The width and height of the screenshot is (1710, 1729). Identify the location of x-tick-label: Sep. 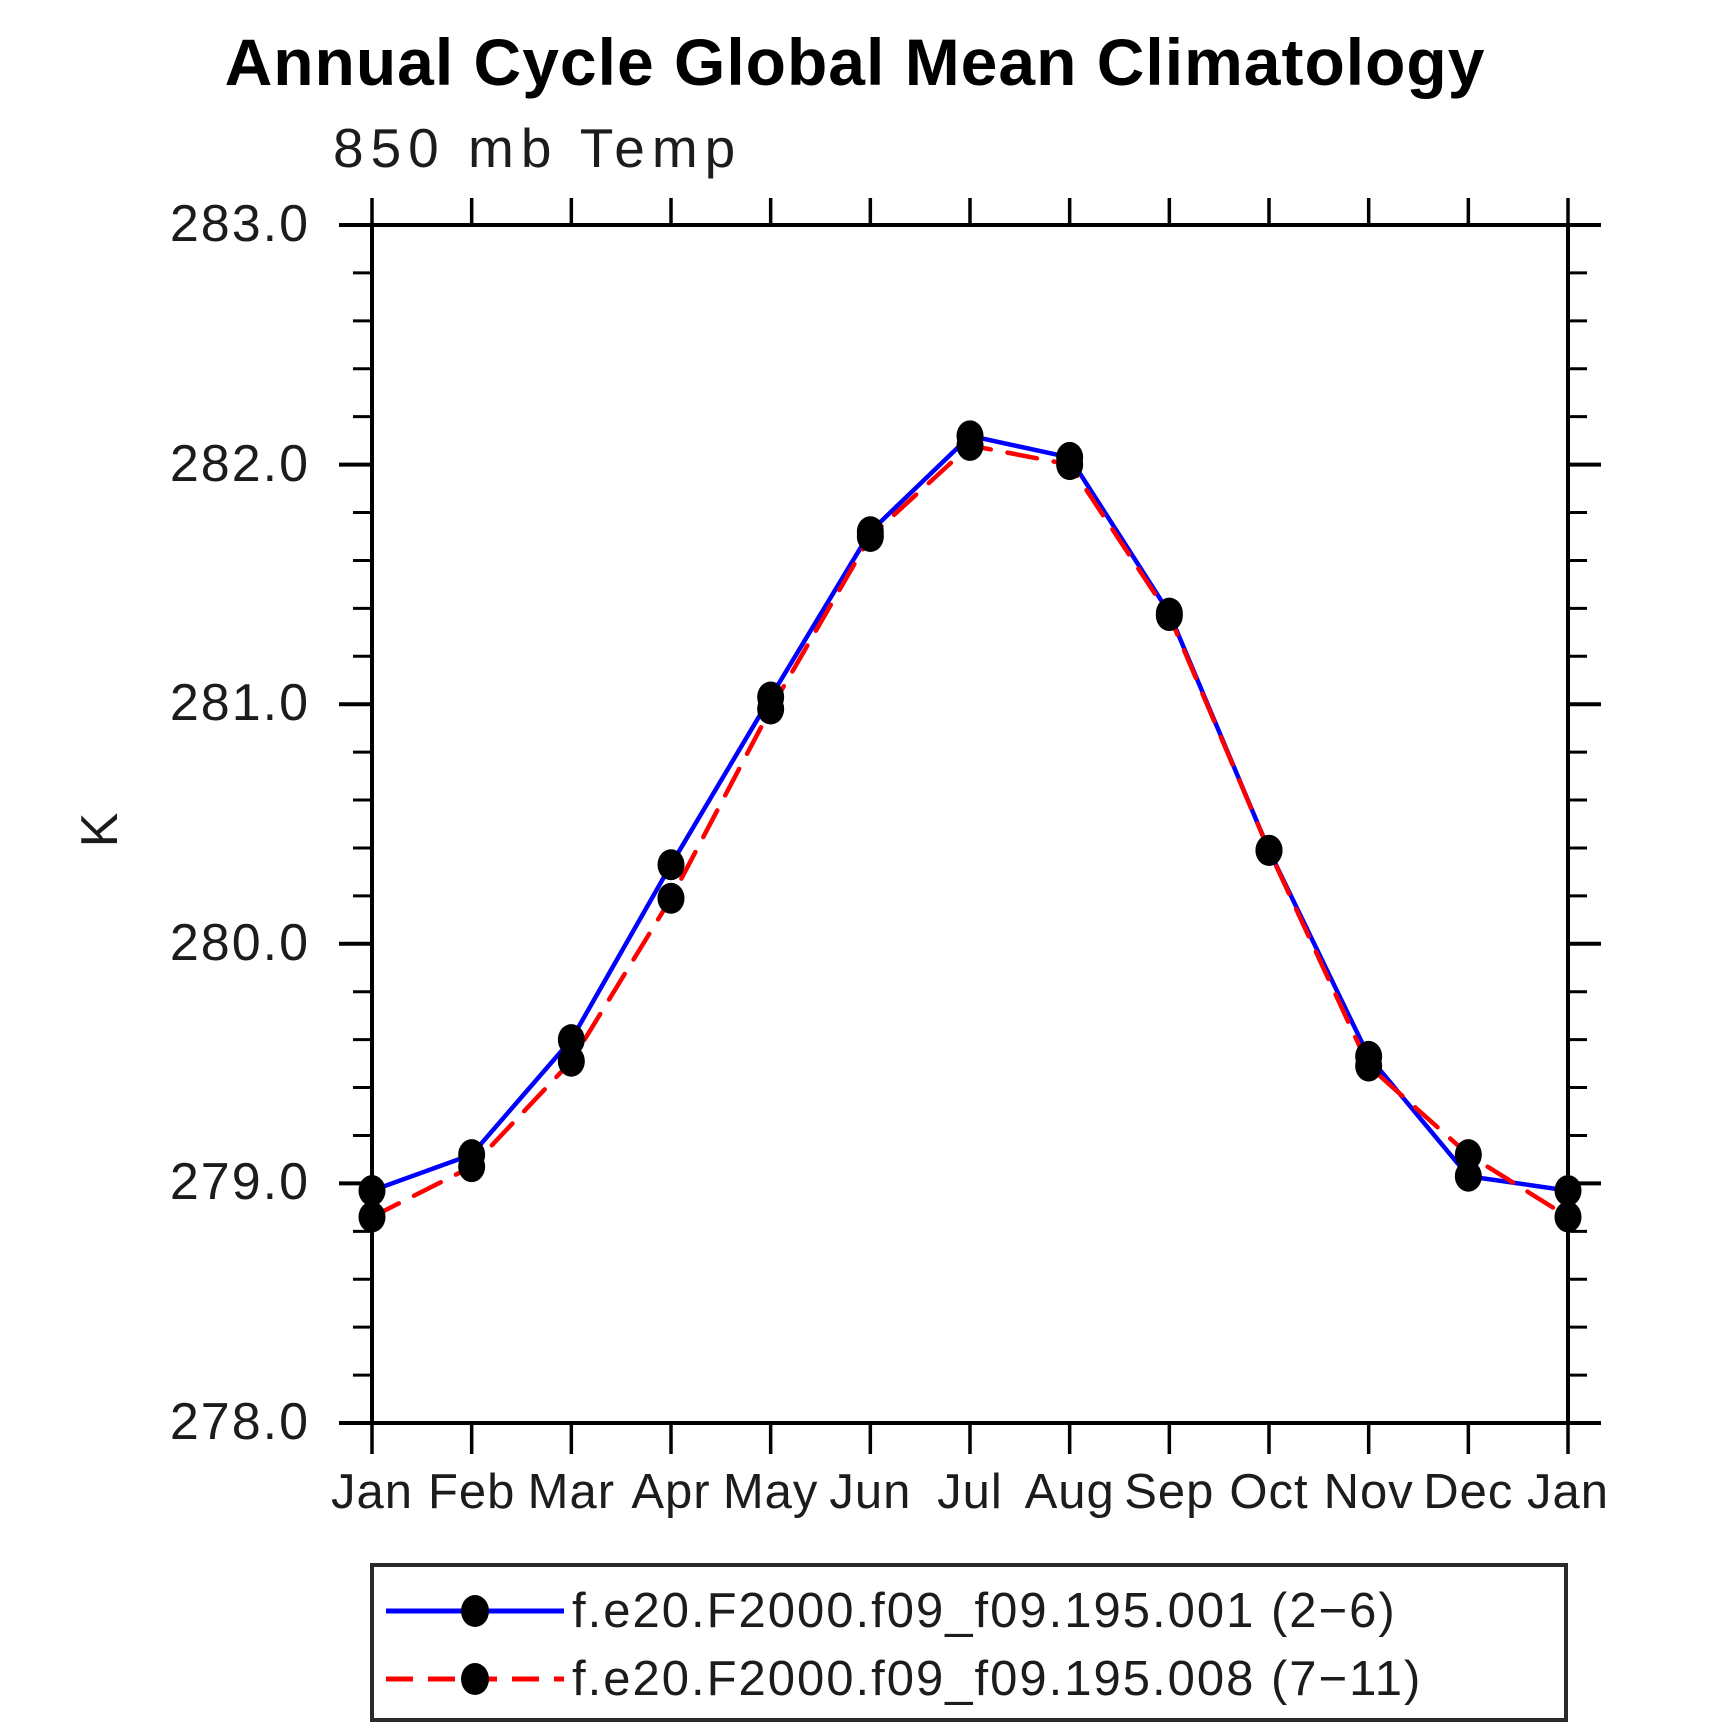
(1169, 1492).